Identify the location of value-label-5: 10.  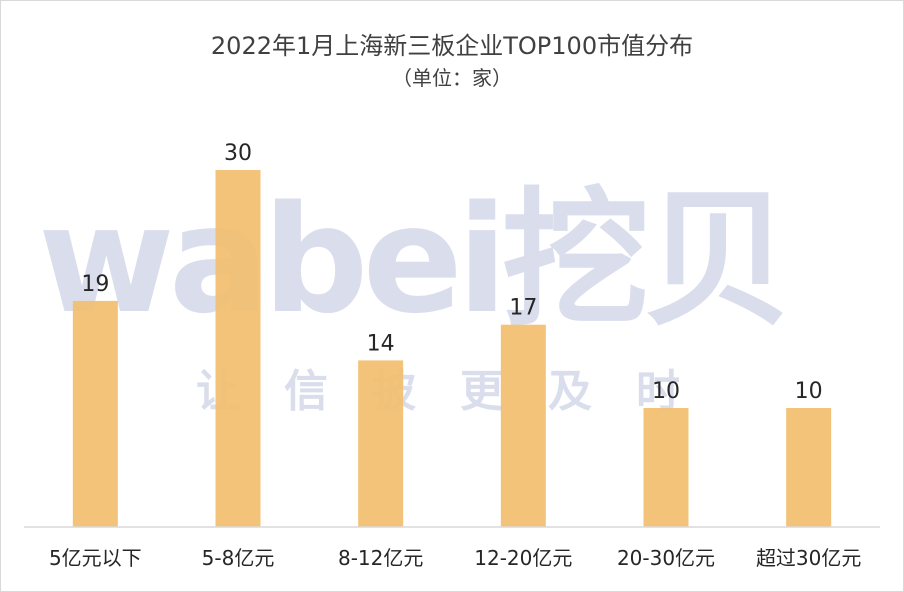
(666, 391).